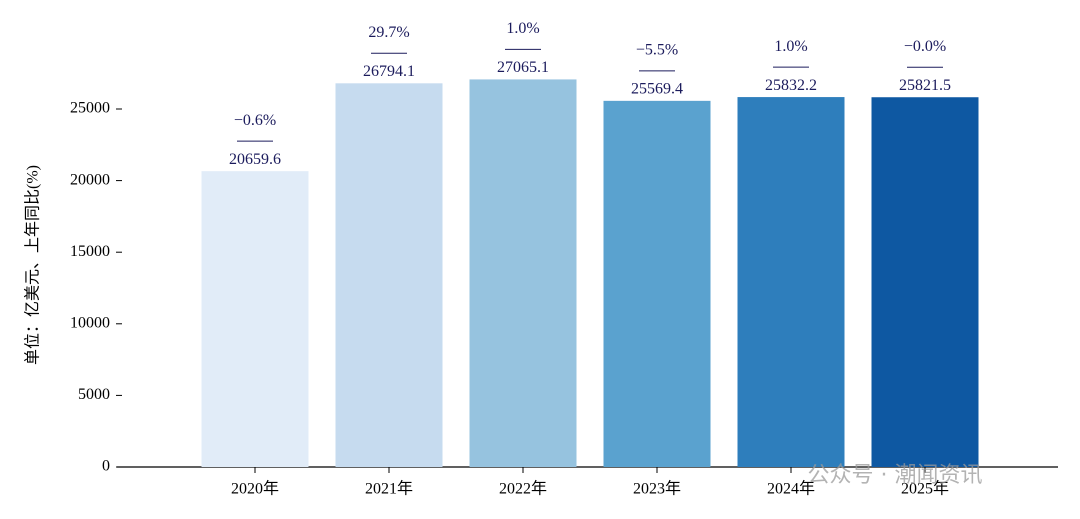  What do you see at coordinates (657, 89) in the screenshot?
I see `value-label: 25569.4` at bounding box center [657, 89].